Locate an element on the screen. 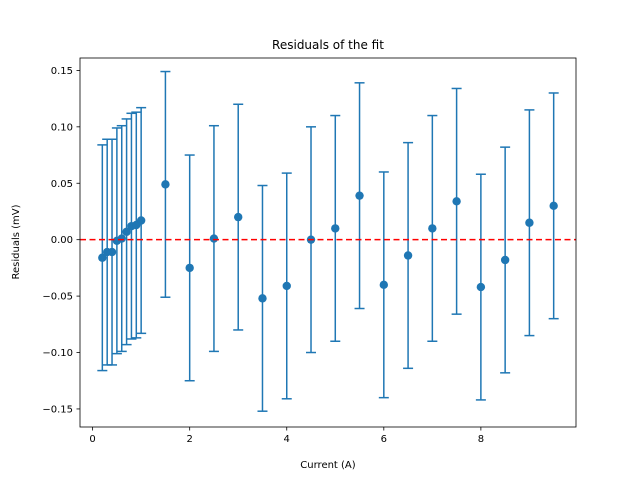  y-tick-label: 0.05 is located at coordinates (62, 184).